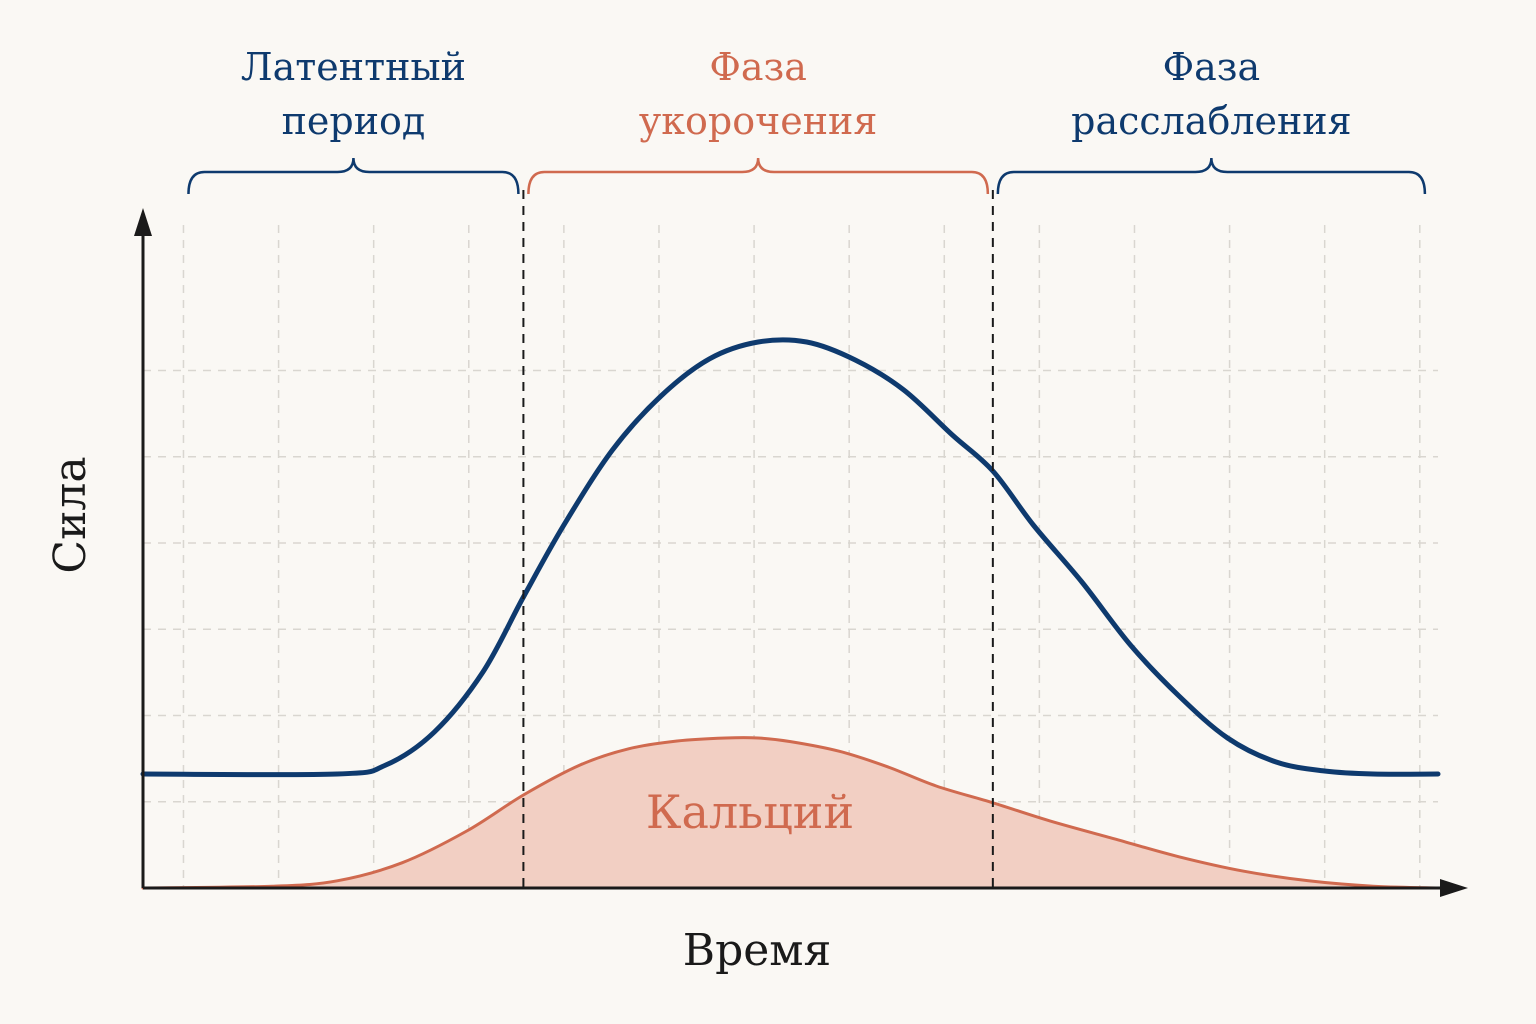 The height and width of the screenshot is (1024, 1536). Describe the element at coordinates (750, 812) in the screenshot. I see `calcium-label: Кальций` at that location.